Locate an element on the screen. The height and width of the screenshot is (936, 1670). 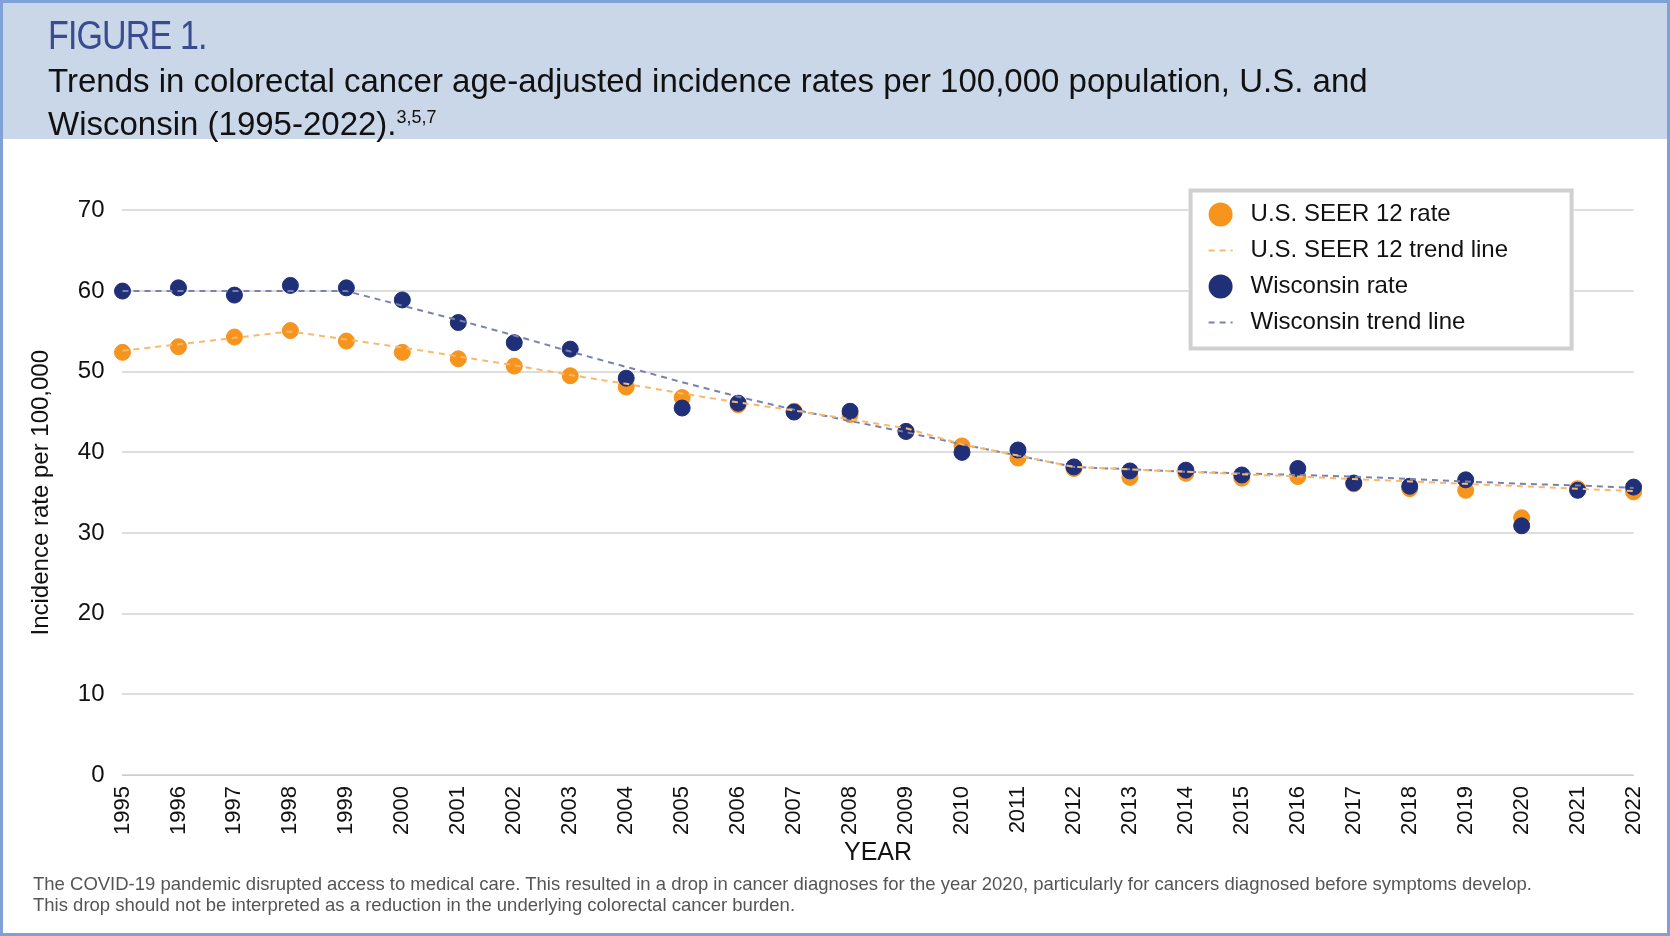
y-tick-label: 30 is located at coordinates (91, 531).